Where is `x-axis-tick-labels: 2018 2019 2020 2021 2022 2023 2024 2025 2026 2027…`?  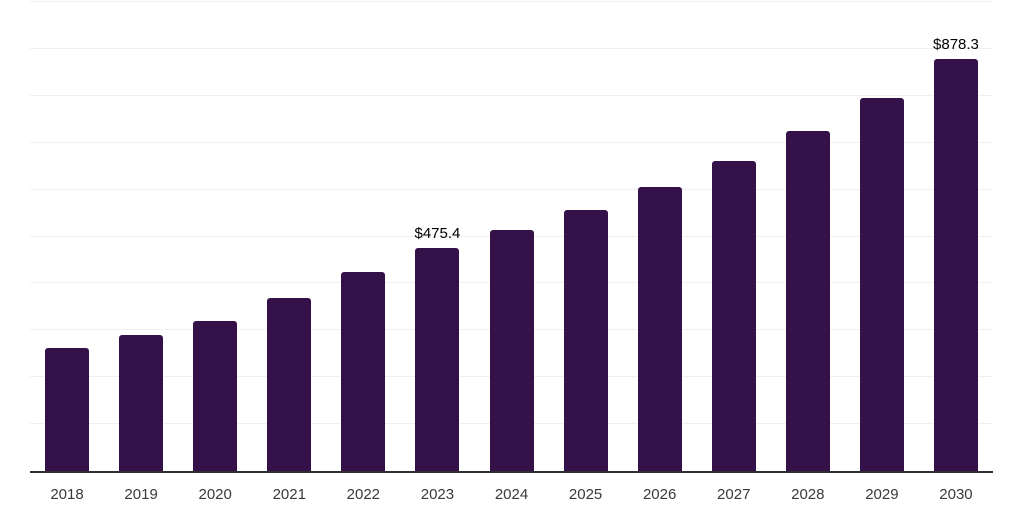
x-axis-tick-labels: 2018 2019 2020 2021 2022 2023 2024 2025 2026 2027… is located at coordinates (511, 495).